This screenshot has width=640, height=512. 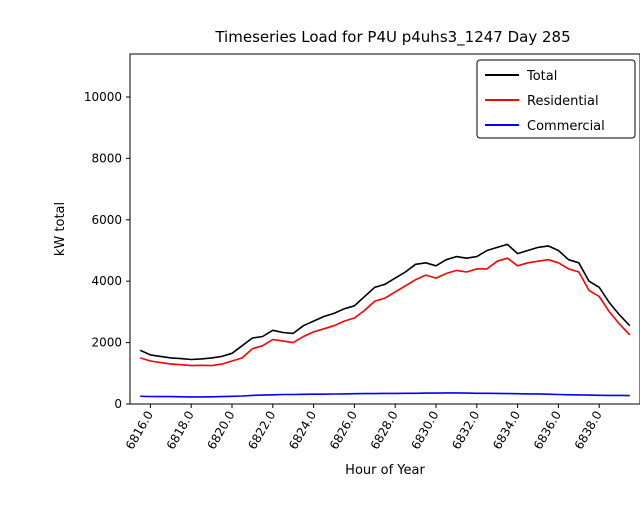 What do you see at coordinates (103, 97) in the screenshot?
I see `y-tick-label: 10000` at bounding box center [103, 97].